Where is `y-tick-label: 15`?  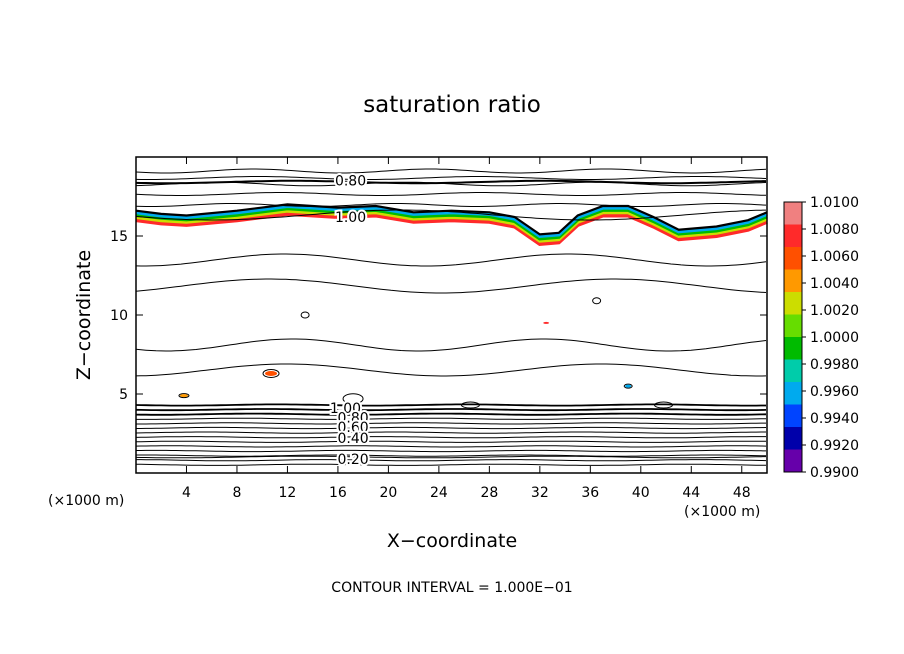
y-tick-label: 15 is located at coordinates (119, 237).